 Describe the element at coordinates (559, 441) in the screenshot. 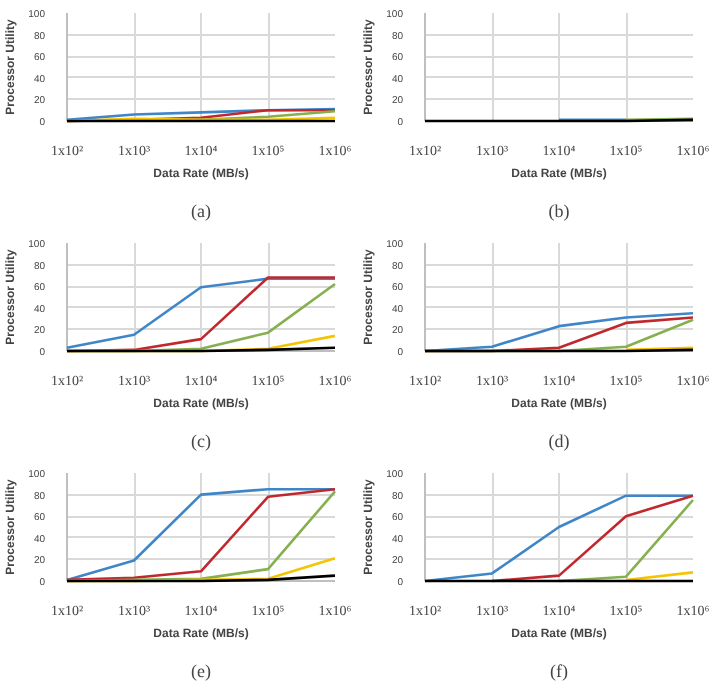

I see `text: (d)` at that location.